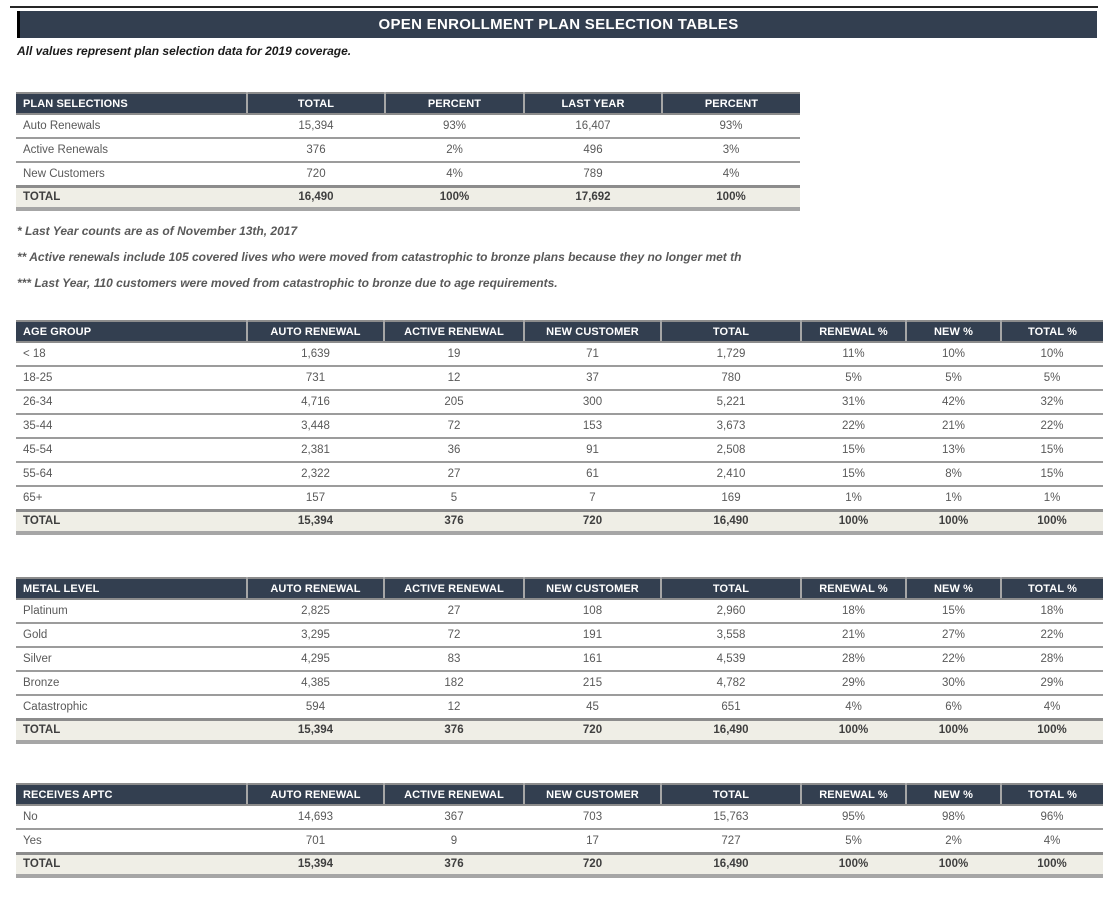  Describe the element at coordinates (131, 354) in the screenshot. I see `row-label-cell: < 18` at that location.